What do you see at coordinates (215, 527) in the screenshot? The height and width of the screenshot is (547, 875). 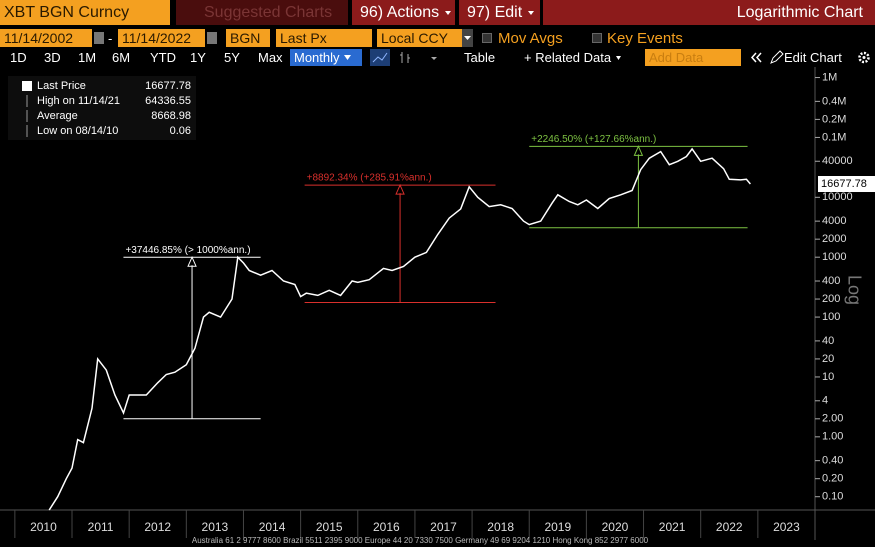 I see `x-tick-label: 2013` at bounding box center [215, 527].